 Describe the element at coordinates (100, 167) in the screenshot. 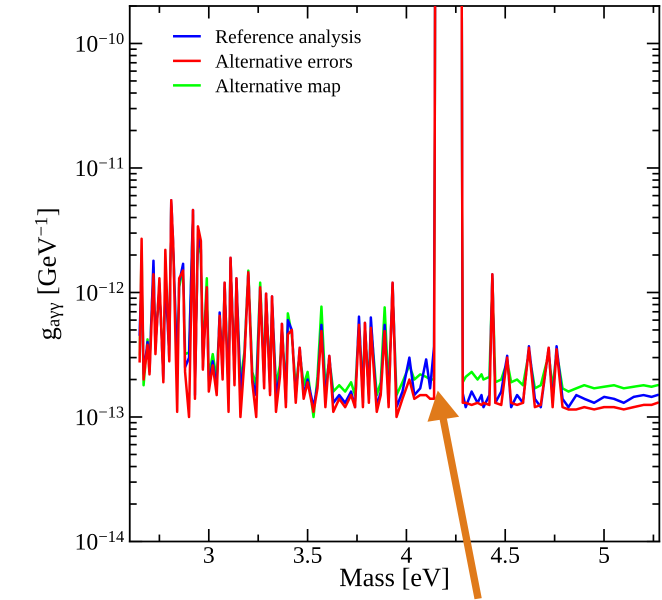

I see `y-tick-label: 10$^{−11}$` at that location.